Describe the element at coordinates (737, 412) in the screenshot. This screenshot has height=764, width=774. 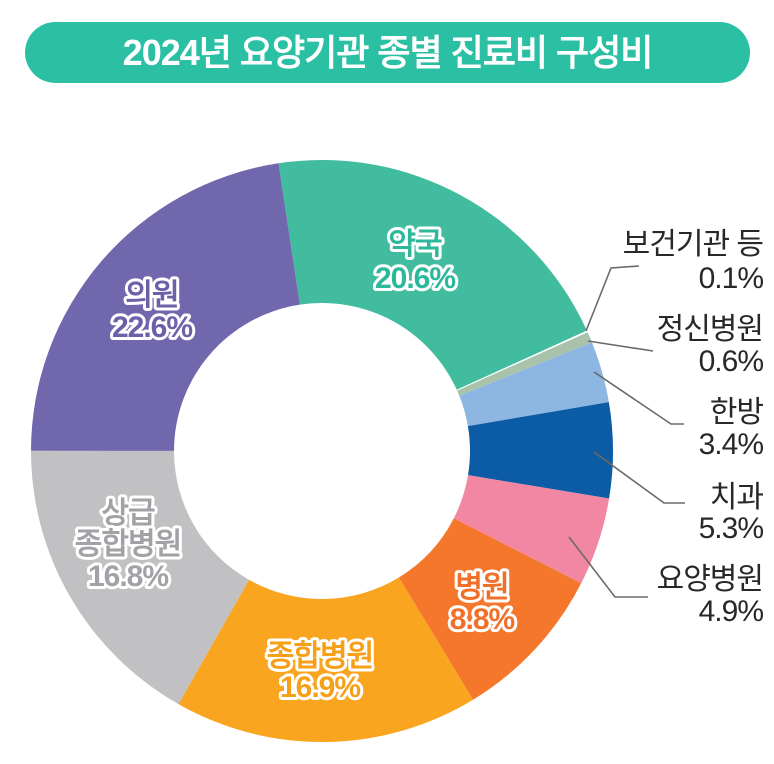
I see `callout-label: 한방` at that location.